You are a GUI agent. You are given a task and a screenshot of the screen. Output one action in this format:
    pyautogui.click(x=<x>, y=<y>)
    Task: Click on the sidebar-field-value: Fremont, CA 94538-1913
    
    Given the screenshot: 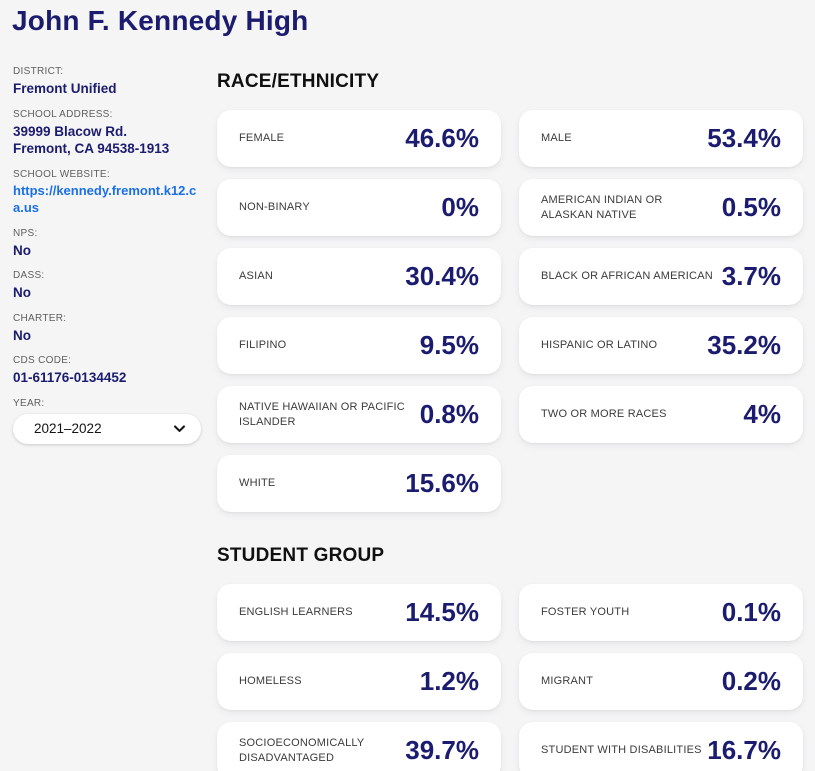 What is the action you would take?
    pyautogui.click(x=91, y=149)
    